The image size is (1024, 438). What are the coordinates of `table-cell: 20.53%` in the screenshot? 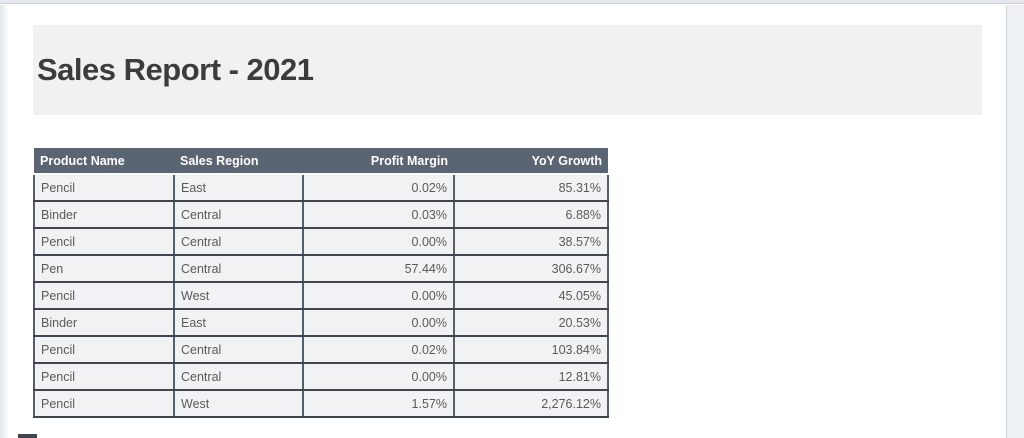 It's located at (531, 322).